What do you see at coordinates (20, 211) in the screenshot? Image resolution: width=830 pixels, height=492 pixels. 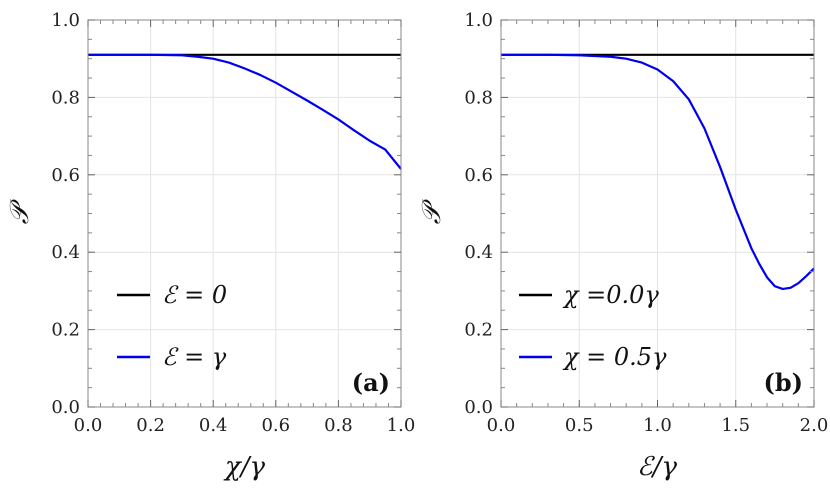 I see `y-axis-label-a: 𝒫` at bounding box center [20, 211].